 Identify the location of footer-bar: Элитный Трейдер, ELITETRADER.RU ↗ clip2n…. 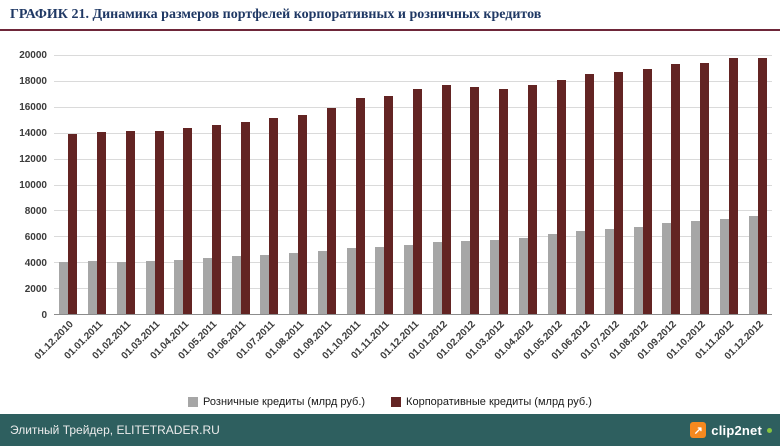
(390, 430).